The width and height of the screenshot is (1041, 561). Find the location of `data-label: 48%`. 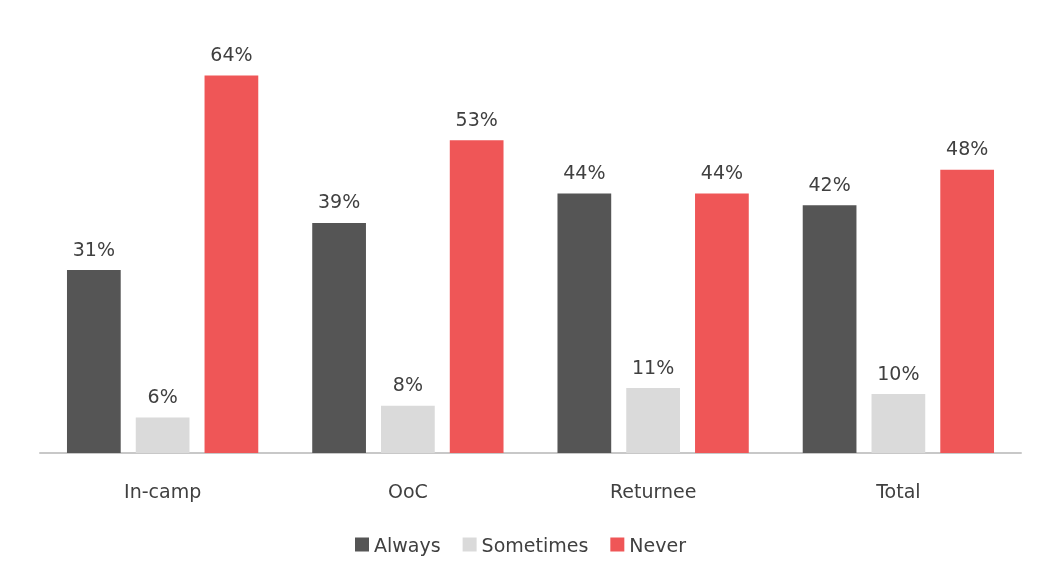

data-label: 48% is located at coordinates (967, 148).